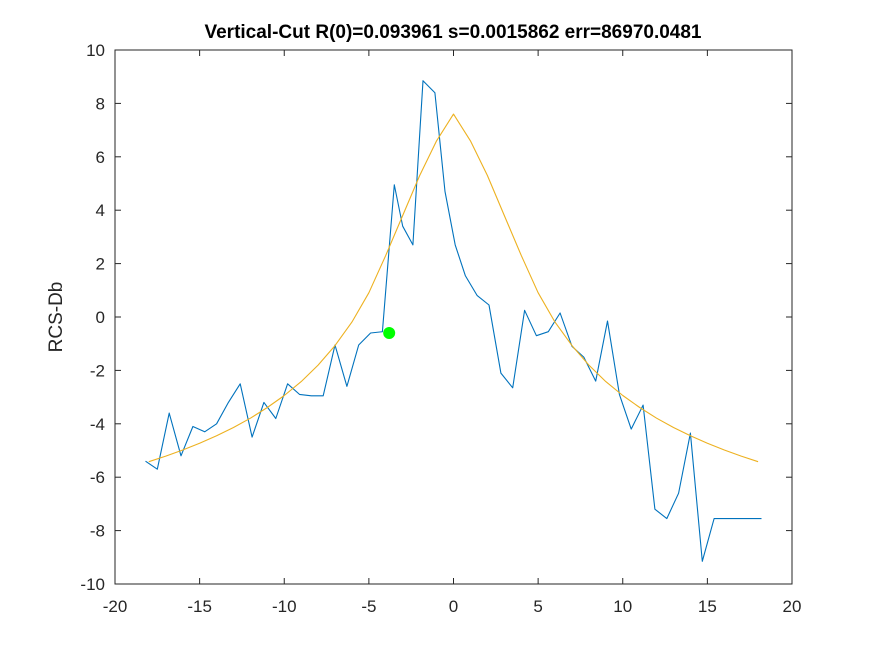 Image resolution: width=875 pixels, height=656 pixels. What do you see at coordinates (199, 606) in the screenshot?
I see `x-tick-label: -15` at bounding box center [199, 606].